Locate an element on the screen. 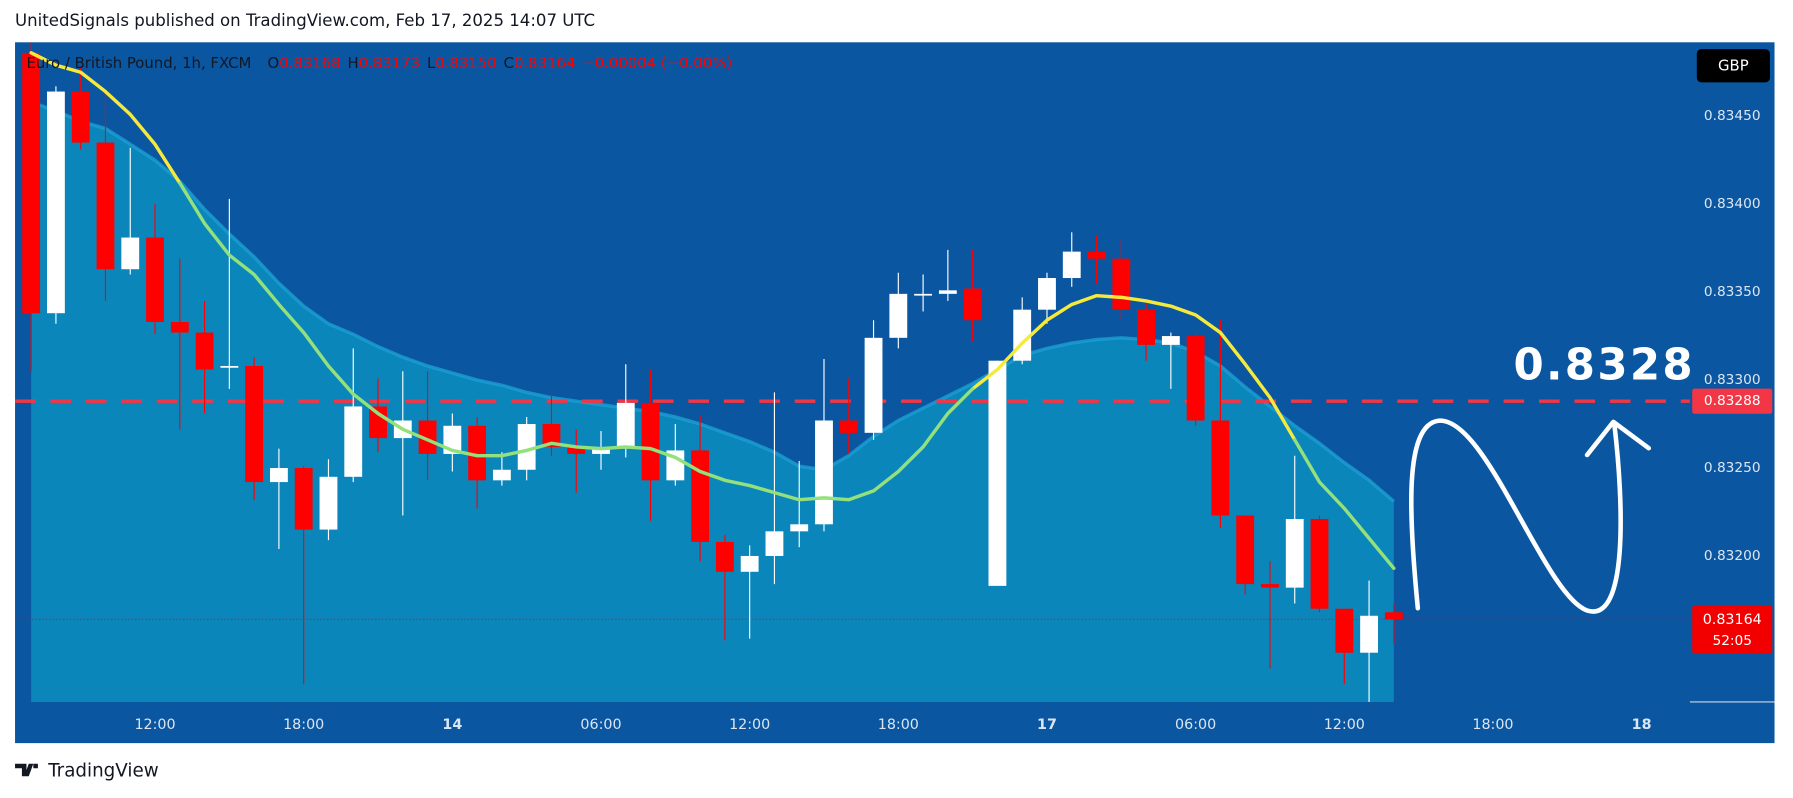  legend-value: 0.83173 is located at coordinates (389, 63).